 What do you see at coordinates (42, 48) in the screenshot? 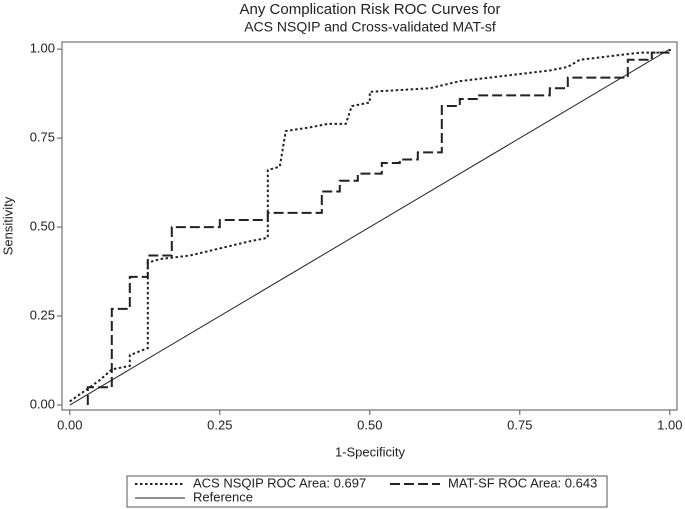
I see `y-tick-label: 1.00` at bounding box center [42, 48].